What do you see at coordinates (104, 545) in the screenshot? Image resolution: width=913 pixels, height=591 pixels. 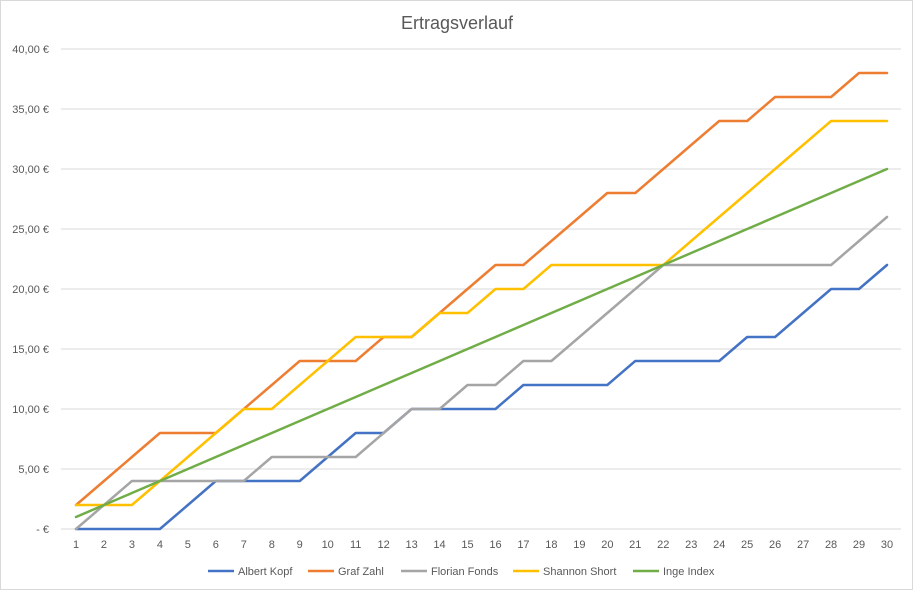 I see `x-tick-label: 2` at bounding box center [104, 545].